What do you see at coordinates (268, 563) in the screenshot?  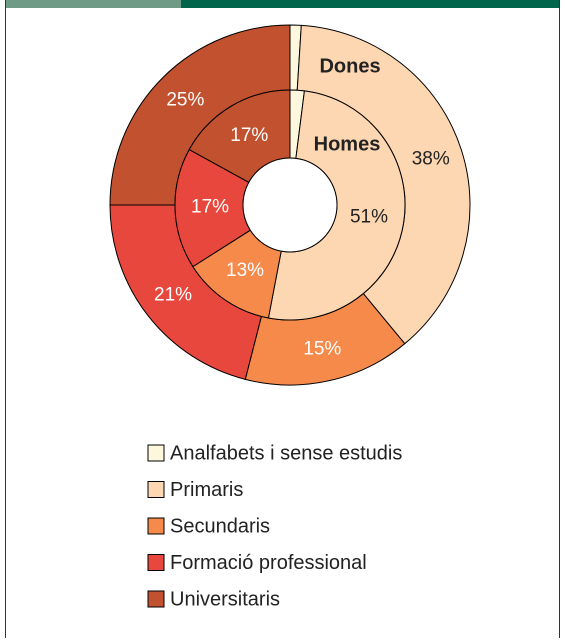 I see `legend-label: Formació professional` at bounding box center [268, 563].